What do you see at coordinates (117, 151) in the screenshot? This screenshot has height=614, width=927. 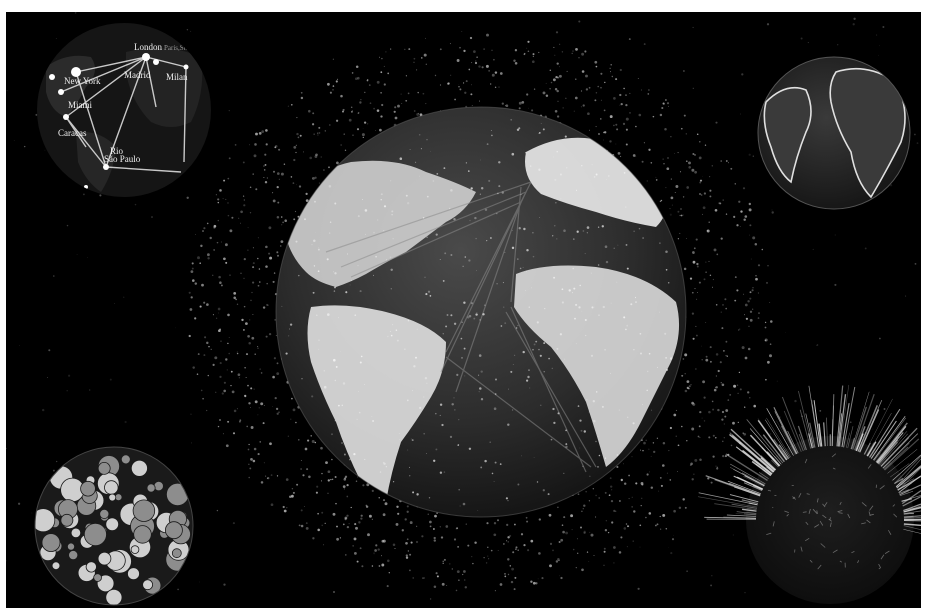 I see `city-label: Rio` at bounding box center [117, 151].